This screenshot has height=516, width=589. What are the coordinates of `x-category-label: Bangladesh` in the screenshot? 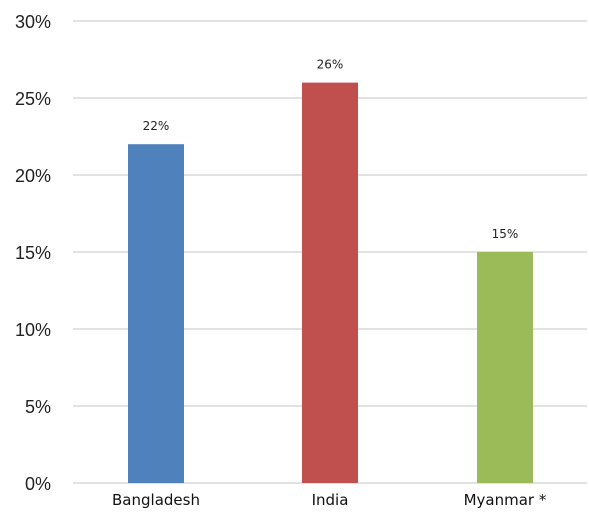 It's located at (156, 500).